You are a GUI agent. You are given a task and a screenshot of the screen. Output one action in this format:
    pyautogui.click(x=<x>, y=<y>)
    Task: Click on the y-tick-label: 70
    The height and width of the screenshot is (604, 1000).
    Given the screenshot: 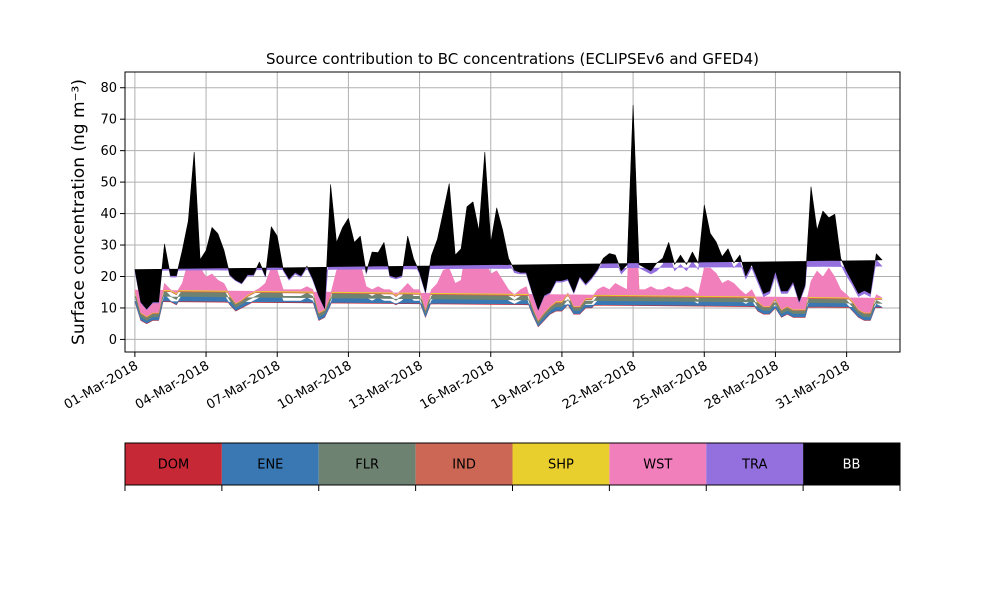 What is the action you would take?
    pyautogui.click(x=108, y=120)
    